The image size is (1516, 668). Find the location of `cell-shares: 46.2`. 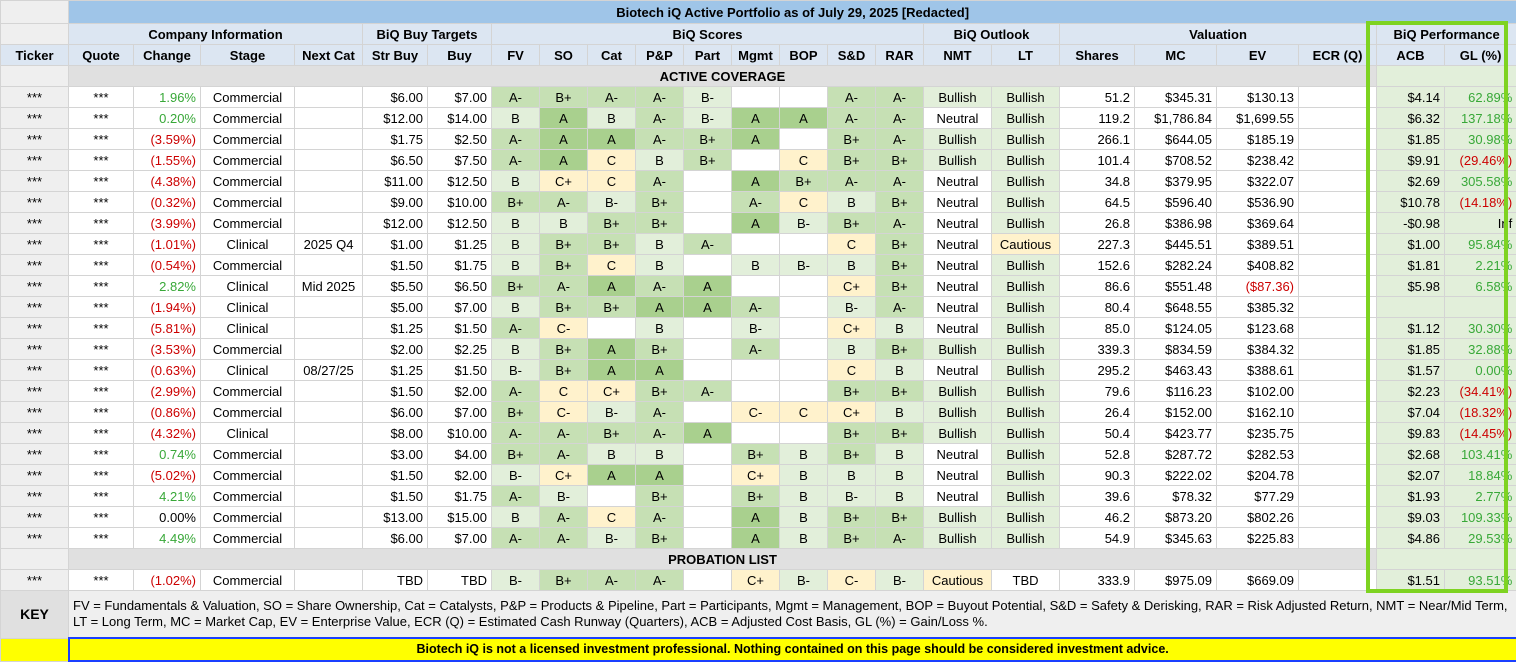

cell-shares: 46.2 is located at coordinates (1097, 517).